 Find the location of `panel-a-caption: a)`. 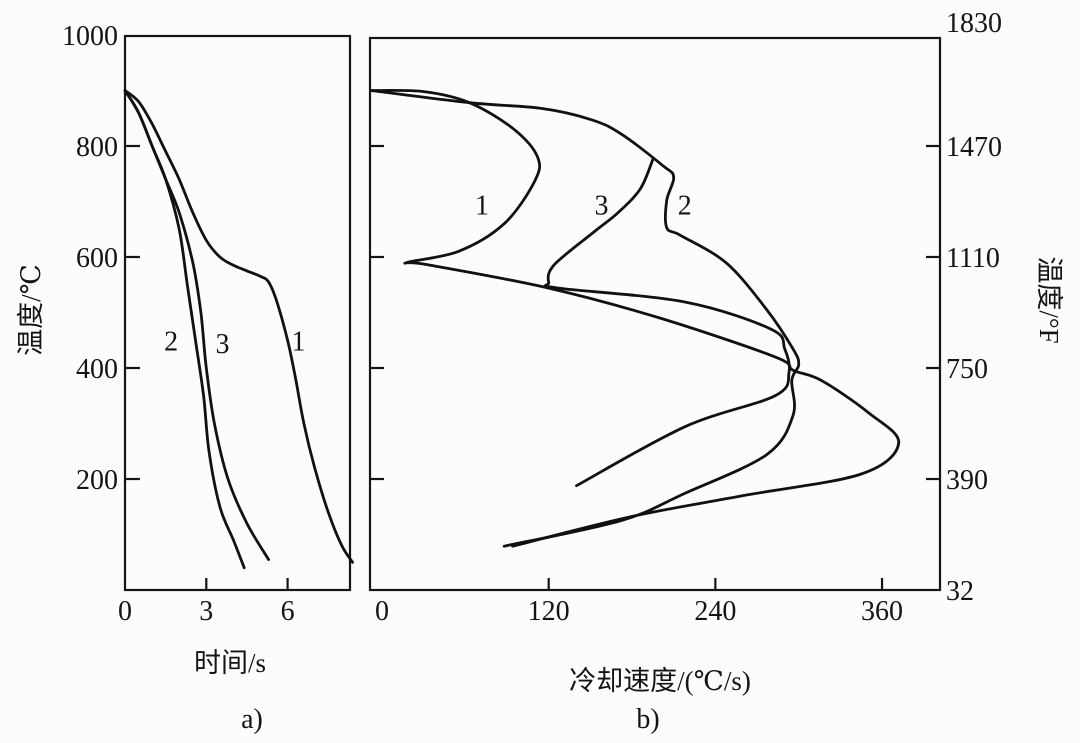

panel-a-caption: a) is located at coordinates (252, 719).